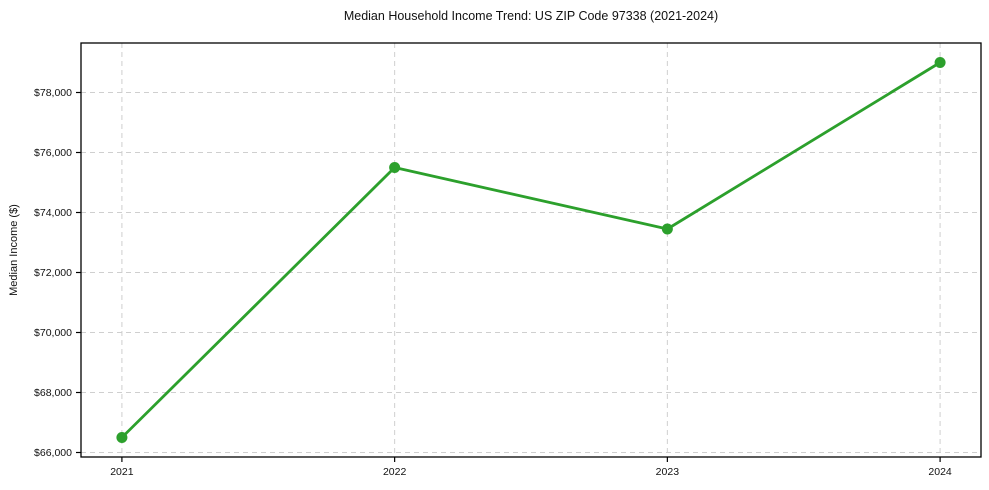 This screenshot has width=989, height=490. Describe the element at coordinates (395, 472) in the screenshot. I see `x-tick-label: 2022` at that location.